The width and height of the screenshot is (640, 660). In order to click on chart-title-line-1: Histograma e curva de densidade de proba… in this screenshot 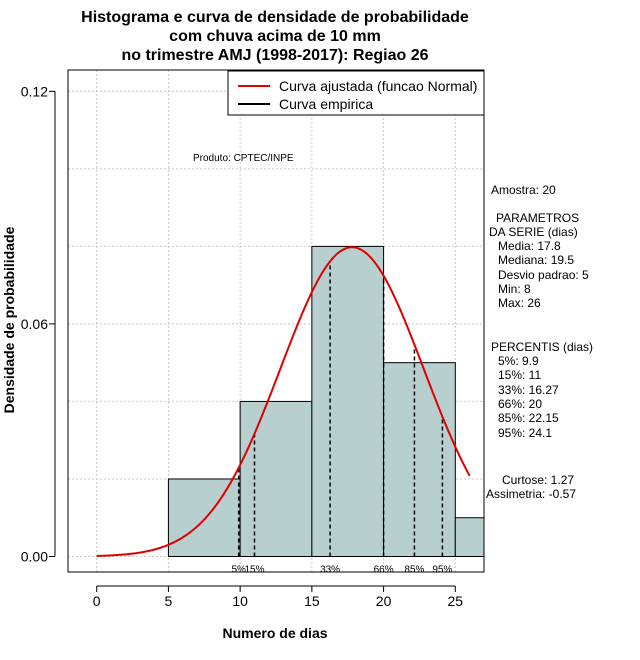, I will do `click(275, 17)`.